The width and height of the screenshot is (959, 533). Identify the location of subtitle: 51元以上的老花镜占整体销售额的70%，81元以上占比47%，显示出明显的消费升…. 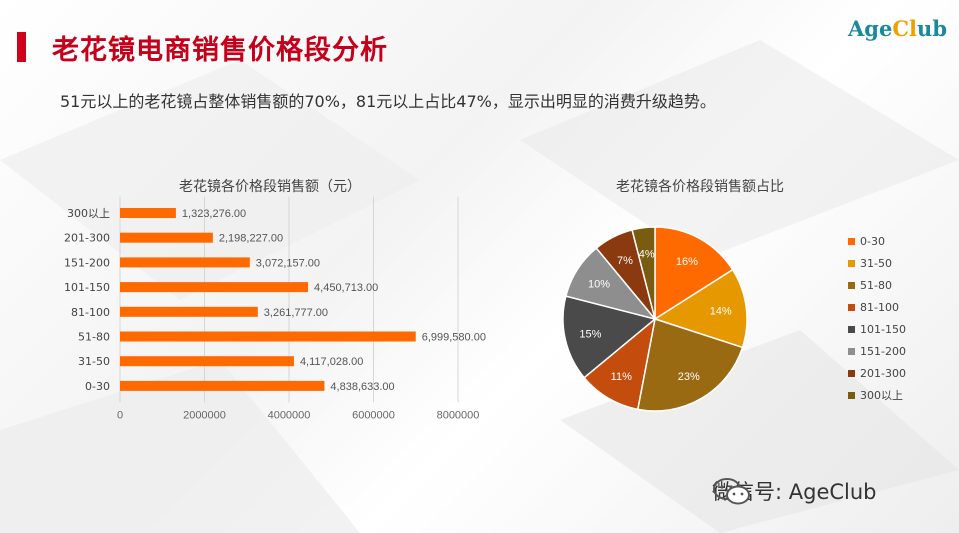
(388, 101).